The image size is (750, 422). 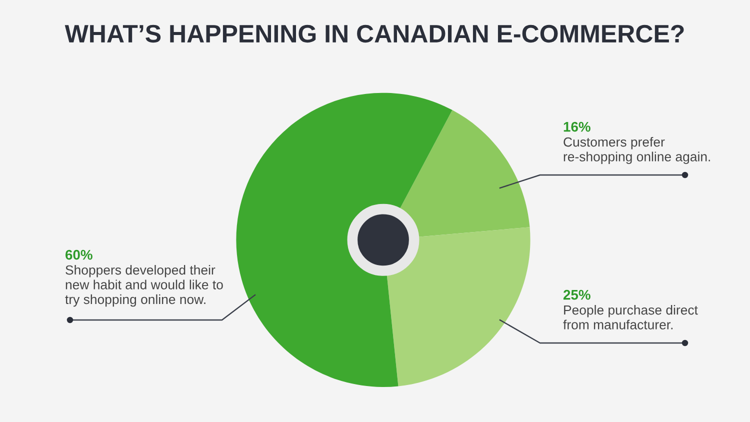 I want to click on slice-label: Shoppers developed their new habit and would like to try shopping online now., so click(x=144, y=286).